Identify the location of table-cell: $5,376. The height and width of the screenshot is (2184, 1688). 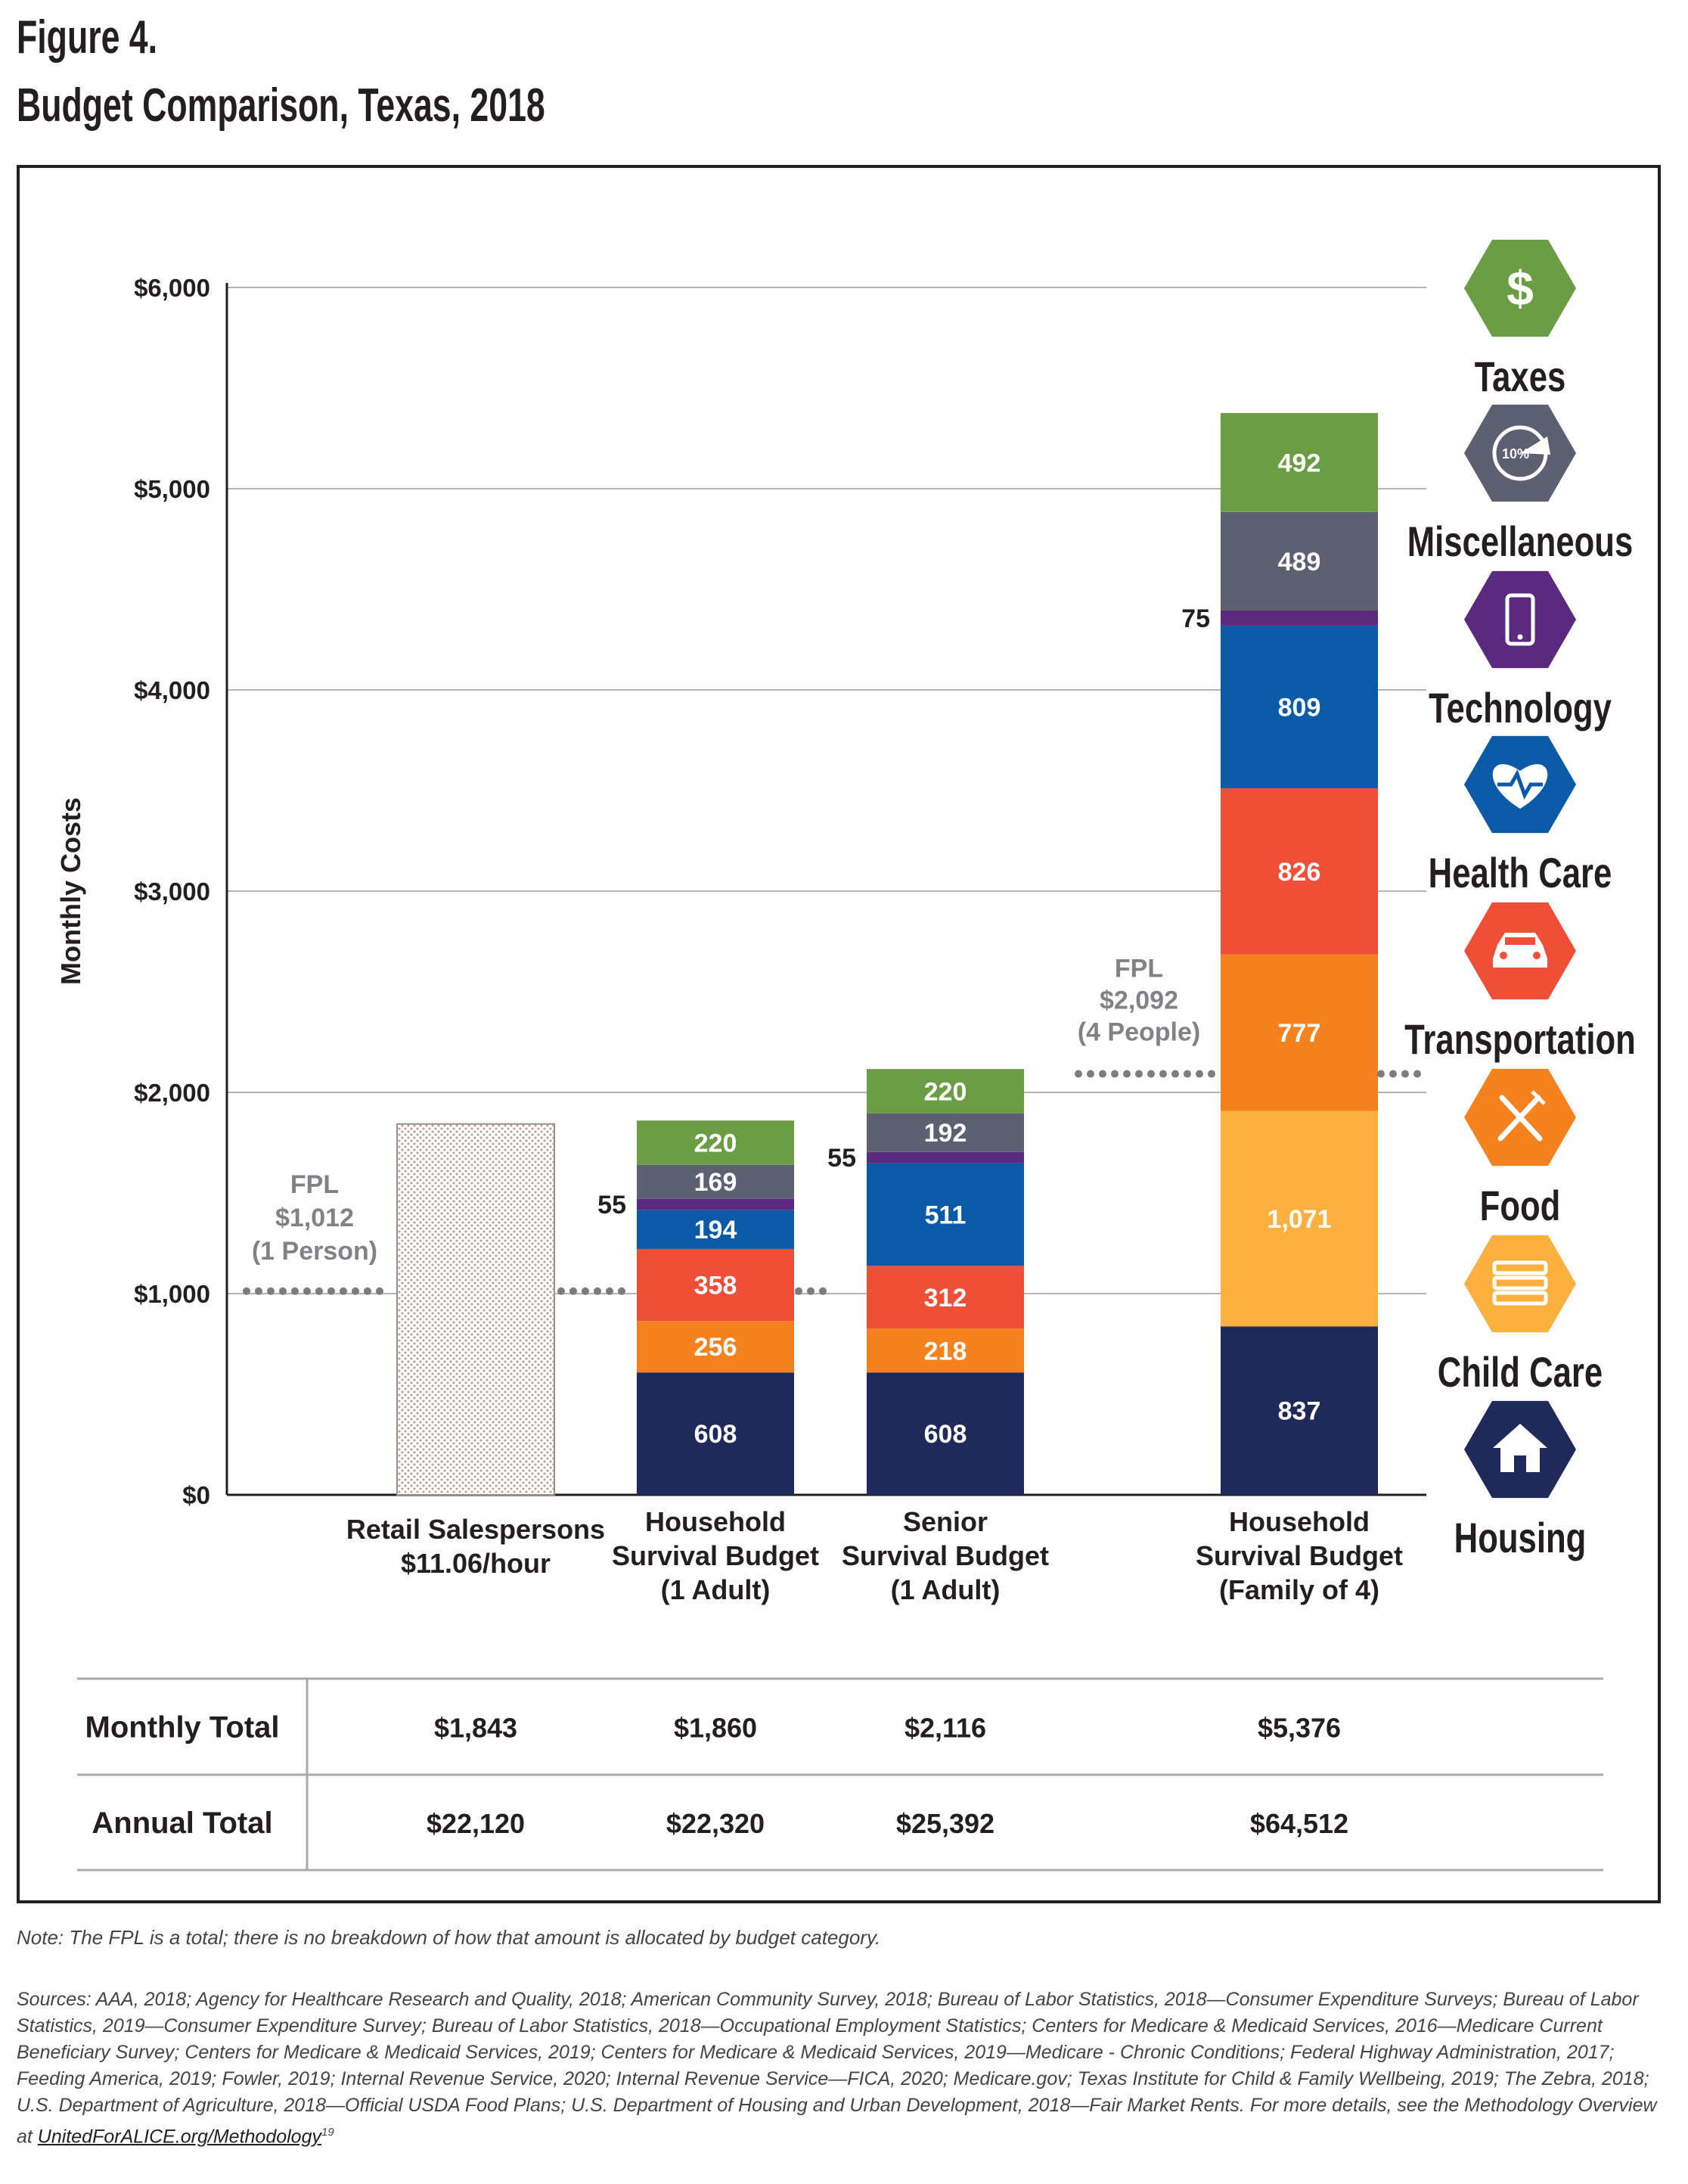
(1299, 1728).